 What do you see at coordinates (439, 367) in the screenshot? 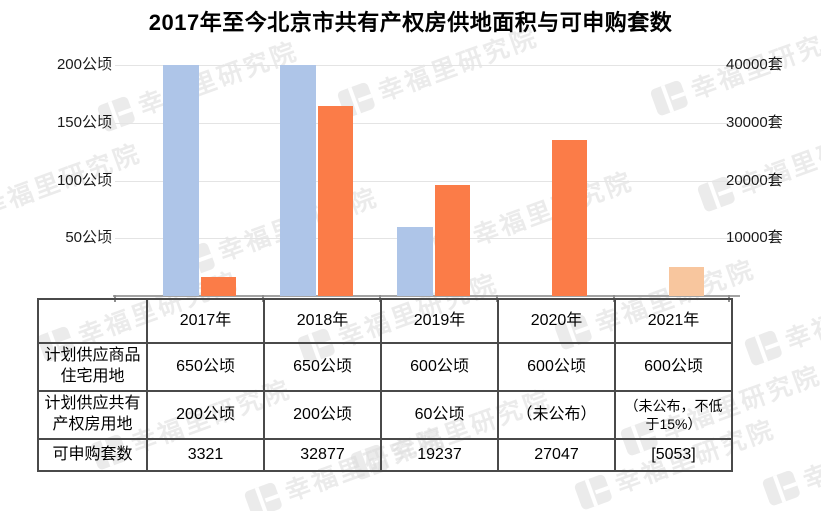
I see `table-cell-r1-c3: 600公顷` at bounding box center [439, 367].